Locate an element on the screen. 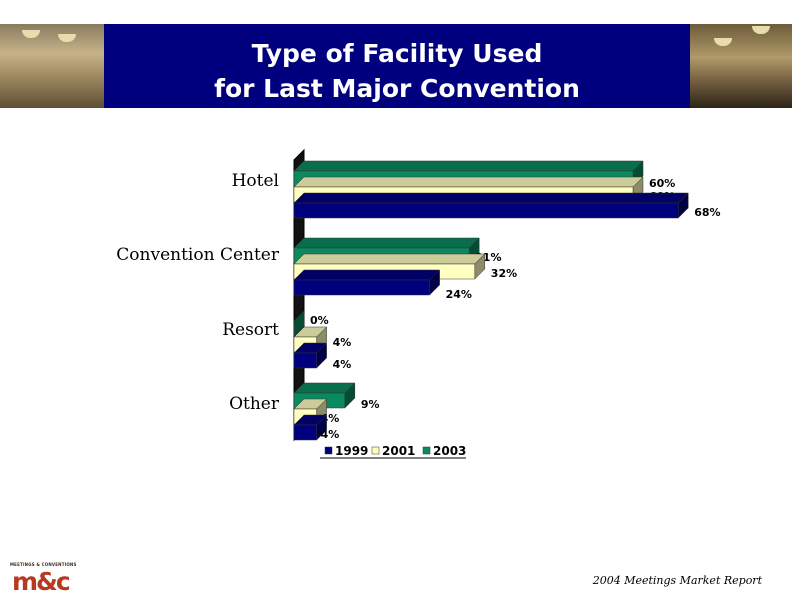  legend-label-2001: 2001 is located at coordinates (398, 451).